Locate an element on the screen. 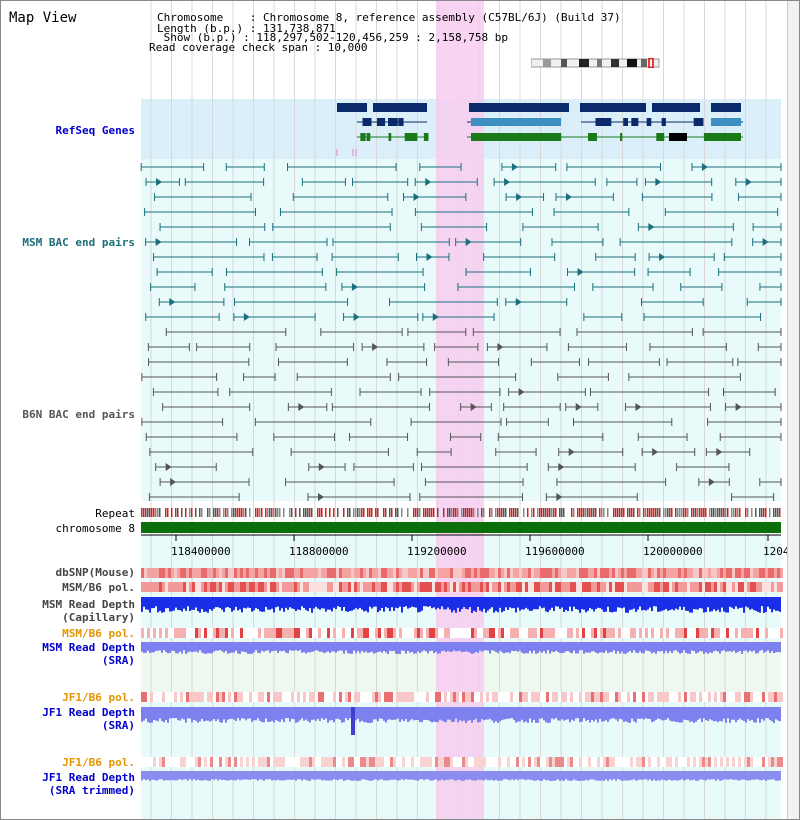 The height and width of the screenshot is (820, 800). track-label-msm-read-depth-sra: MSM Read Depth is located at coordinates (88, 647).